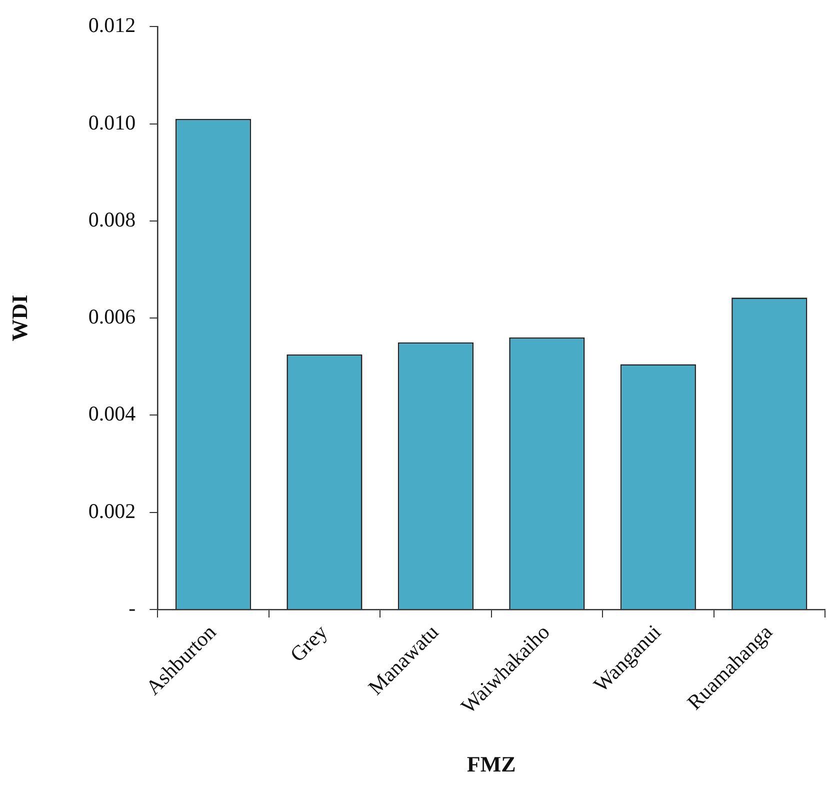 The image size is (827, 787). I want to click on y-tick-label: 0.006, so click(112, 316).